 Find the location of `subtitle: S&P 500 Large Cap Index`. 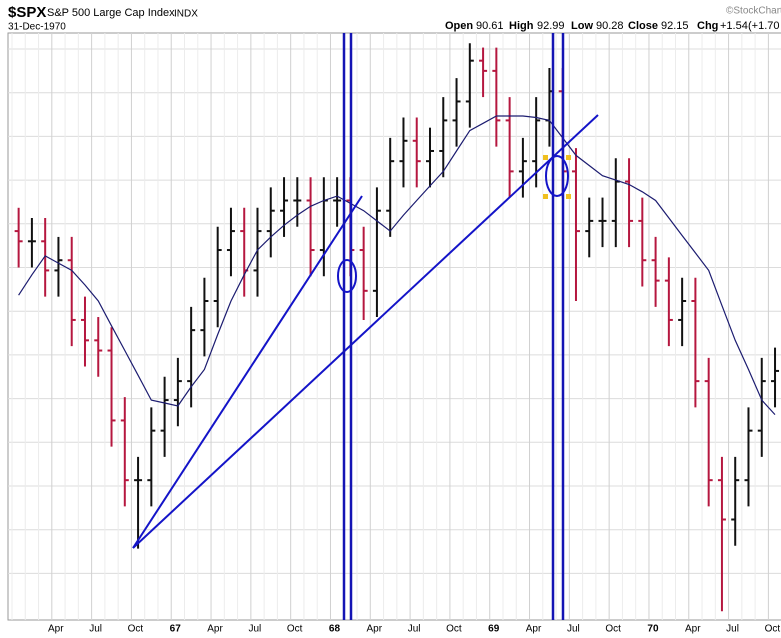

subtitle: S&P 500 Large Cap Index is located at coordinates (111, 13).